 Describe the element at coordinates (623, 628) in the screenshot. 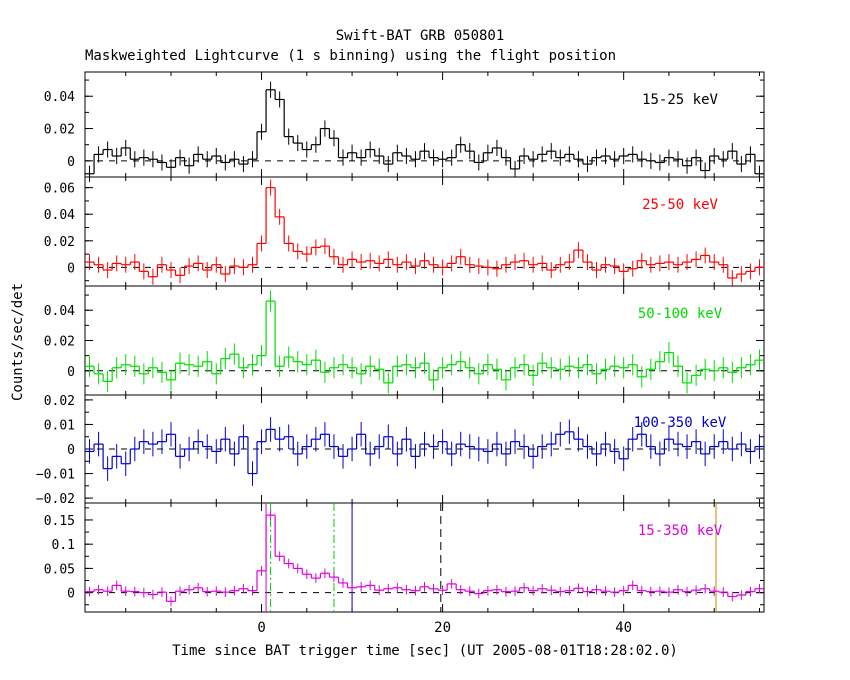

I see `x-tick-label: 40` at that location.